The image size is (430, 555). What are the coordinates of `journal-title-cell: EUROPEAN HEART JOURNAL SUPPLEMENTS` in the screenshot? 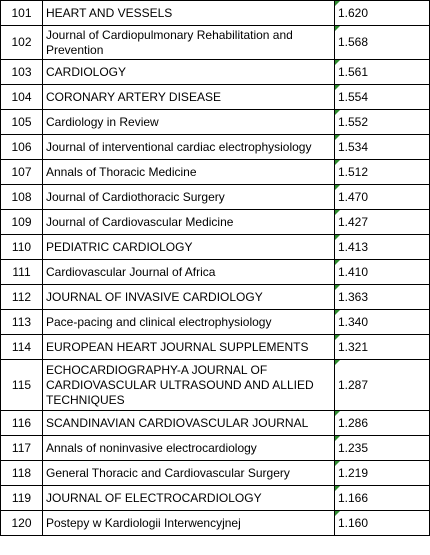 It's located at (188, 347).